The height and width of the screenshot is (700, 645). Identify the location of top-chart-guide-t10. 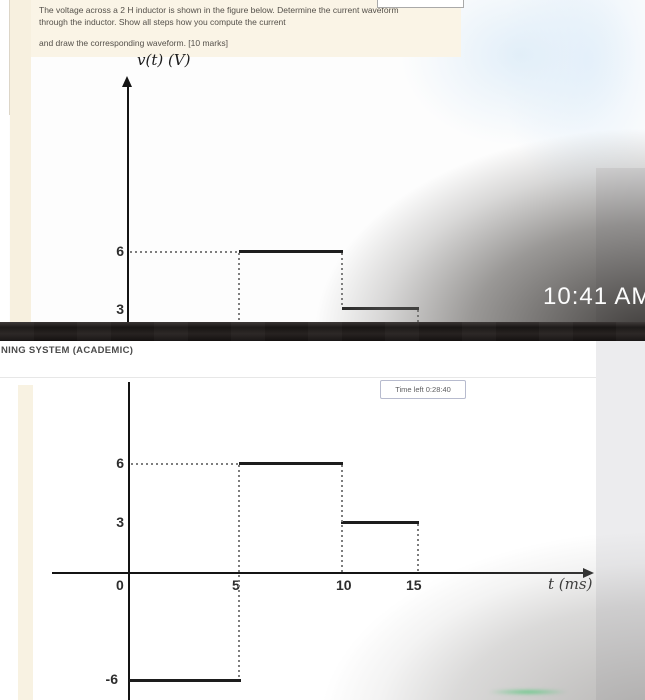
(342, 280).